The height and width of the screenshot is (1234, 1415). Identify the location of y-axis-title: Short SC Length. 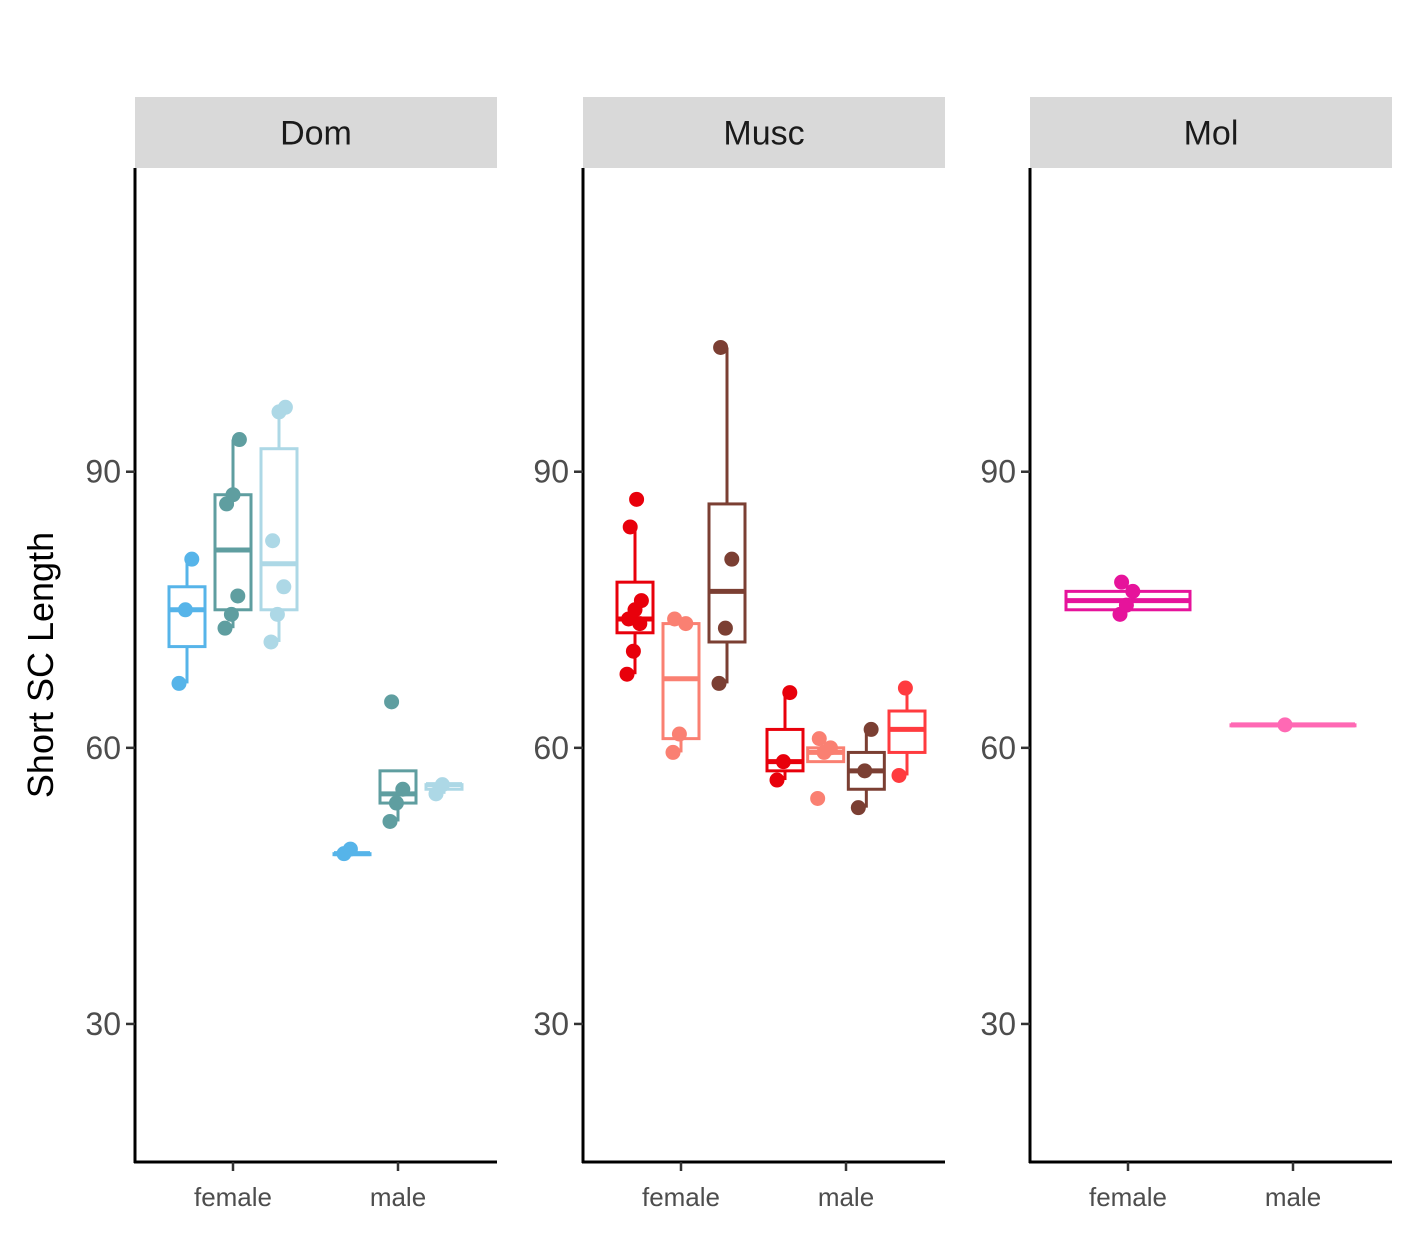
(40, 665).